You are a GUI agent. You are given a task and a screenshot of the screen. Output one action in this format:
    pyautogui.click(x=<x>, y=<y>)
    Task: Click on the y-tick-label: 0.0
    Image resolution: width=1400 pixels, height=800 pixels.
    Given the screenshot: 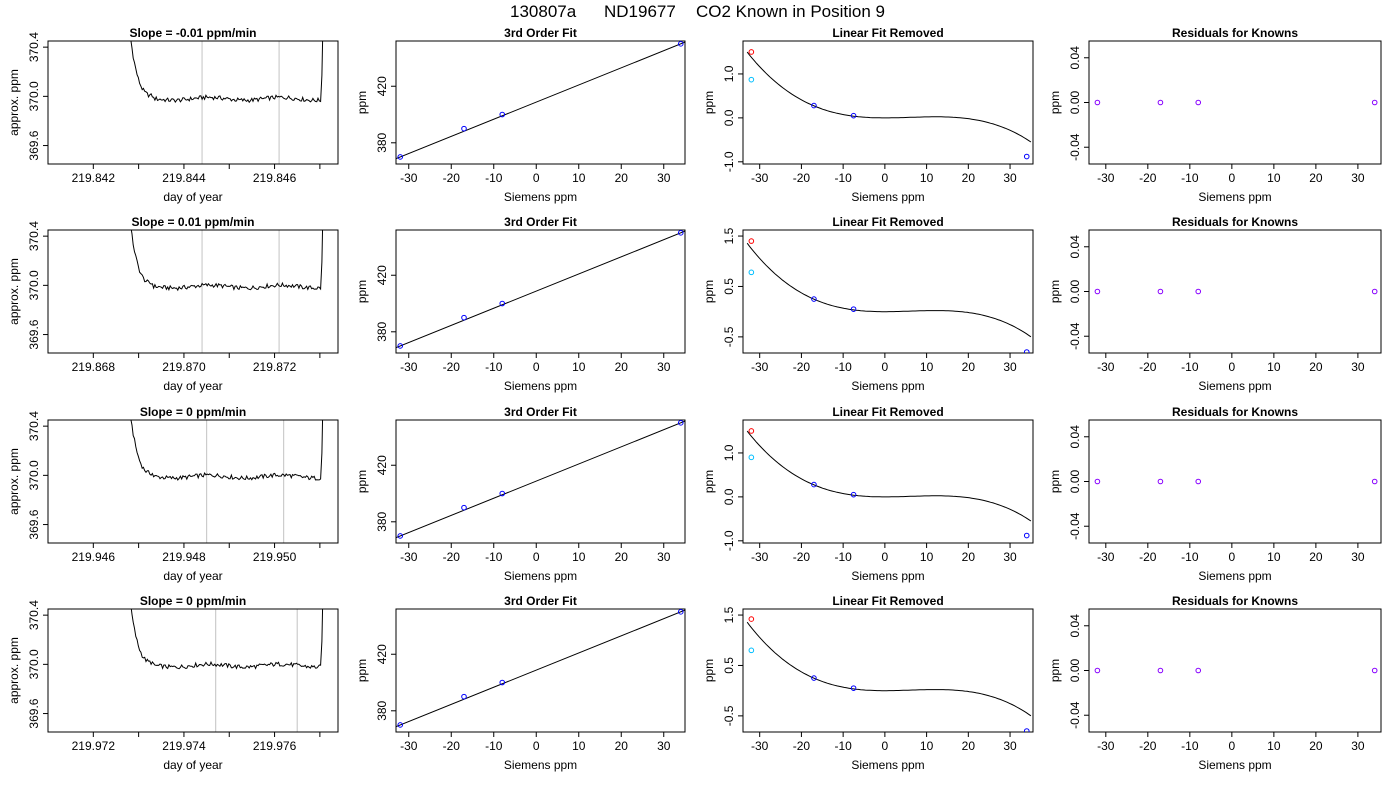 What is the action you would take?
    pyautogui.click(x=729, y=496)
    